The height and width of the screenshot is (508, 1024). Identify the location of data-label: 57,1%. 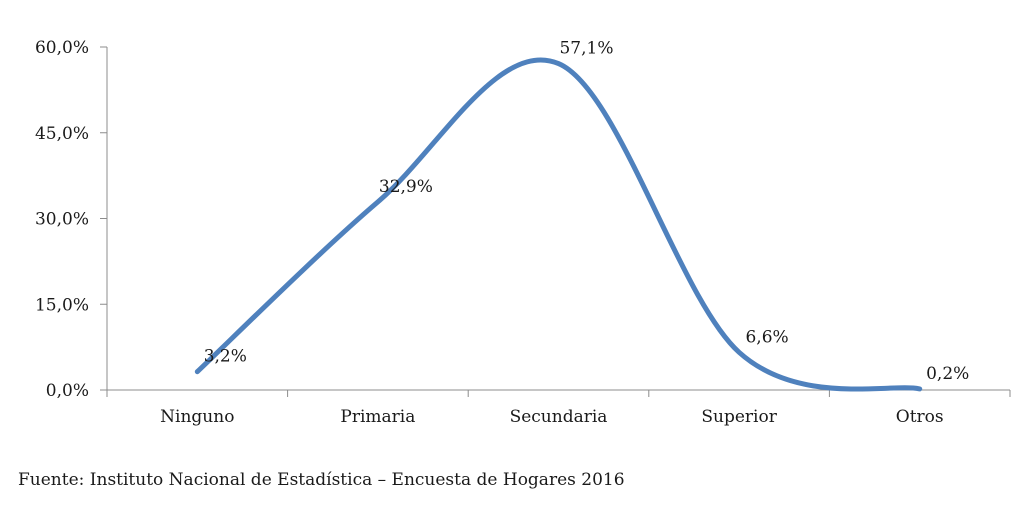
(586, 49).